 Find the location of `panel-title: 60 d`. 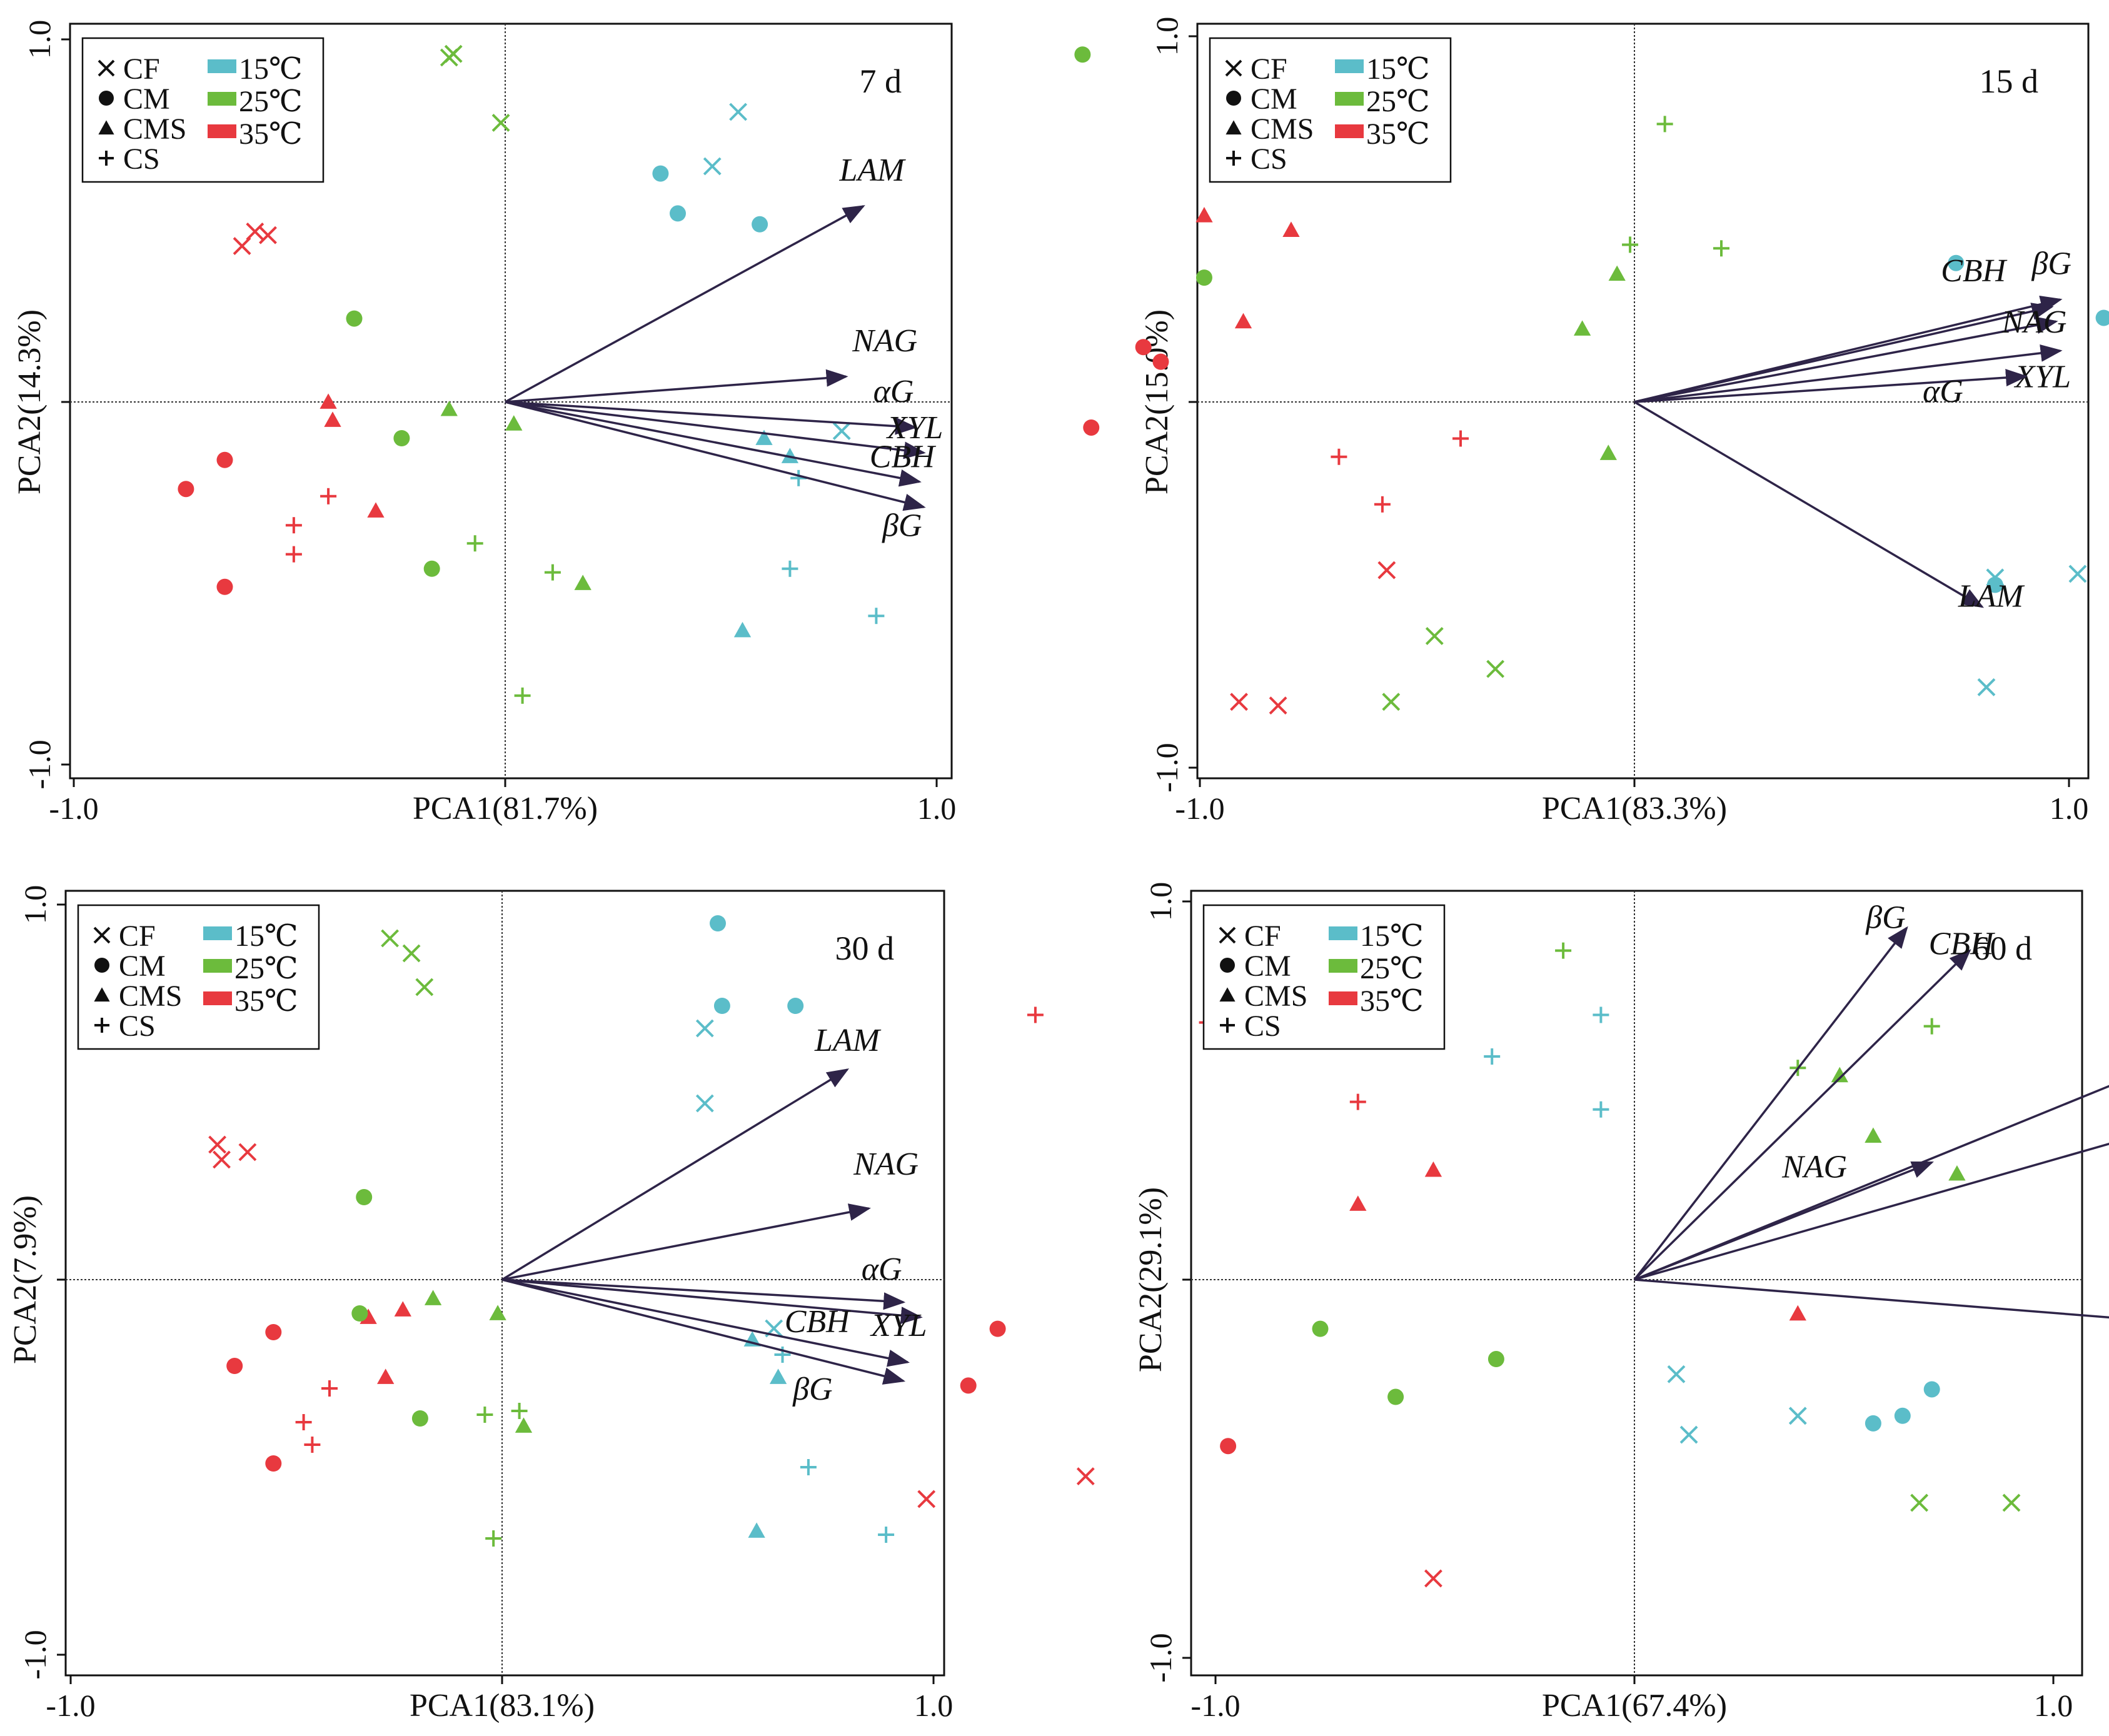

panel-title: 60 d is located at coordinates (2003, 949).